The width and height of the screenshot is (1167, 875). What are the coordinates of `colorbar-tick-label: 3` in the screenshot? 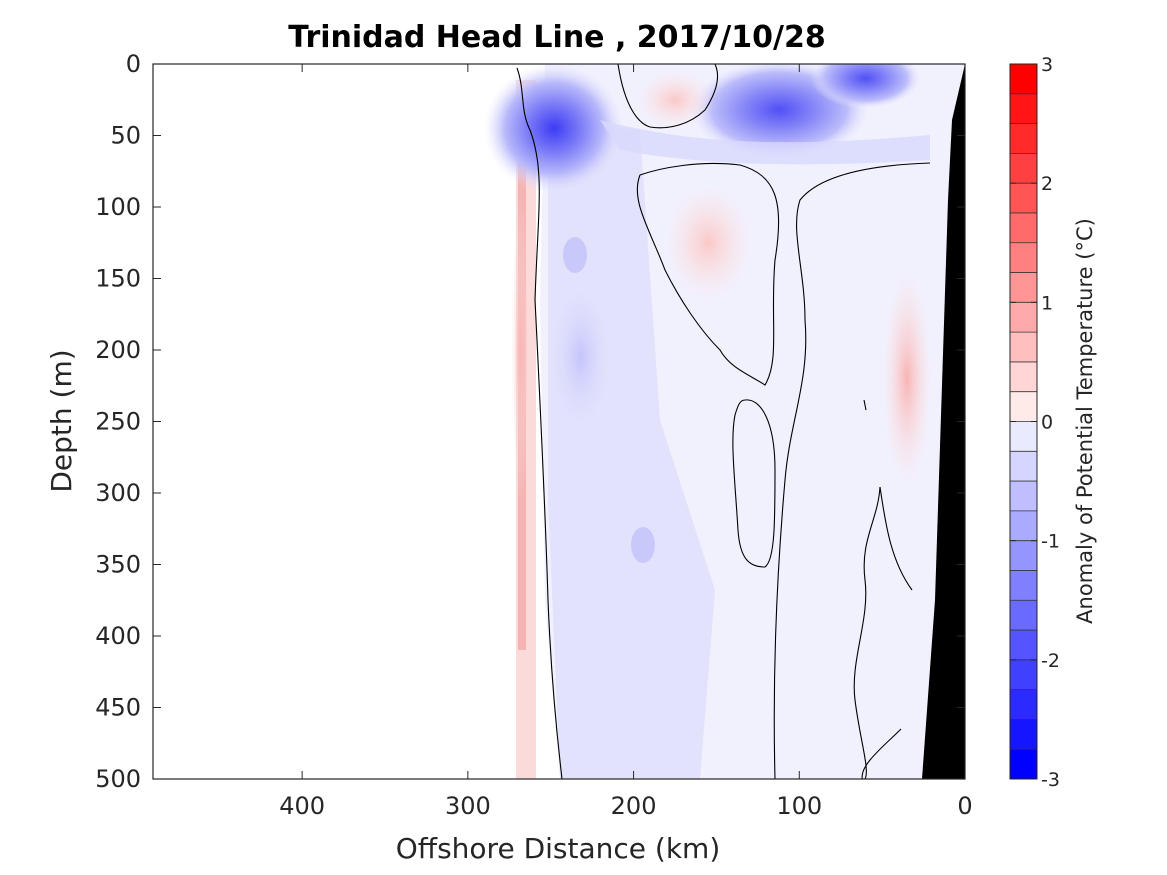 It's located at (1047, 65).